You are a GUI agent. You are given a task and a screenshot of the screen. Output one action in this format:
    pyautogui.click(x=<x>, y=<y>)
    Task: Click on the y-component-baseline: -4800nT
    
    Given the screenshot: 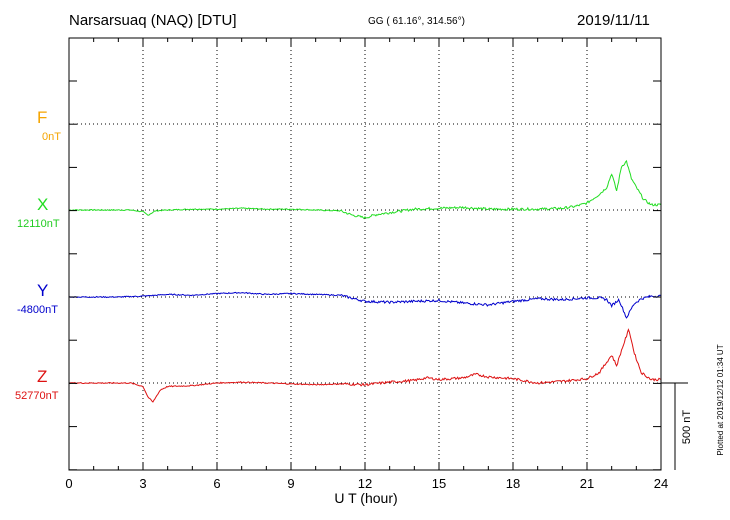 What is the action you would take?
    pyautogui.click(x=37, y=310)
    